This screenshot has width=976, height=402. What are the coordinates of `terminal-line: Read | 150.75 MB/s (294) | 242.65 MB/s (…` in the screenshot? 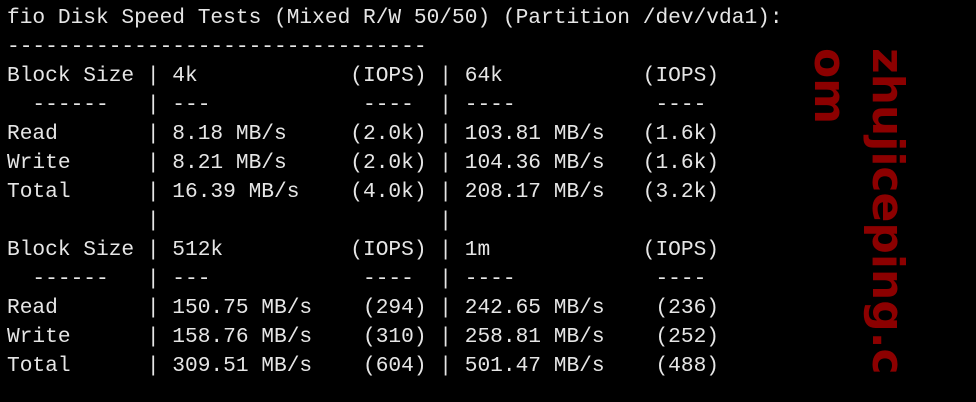 It's located at (363, 308).